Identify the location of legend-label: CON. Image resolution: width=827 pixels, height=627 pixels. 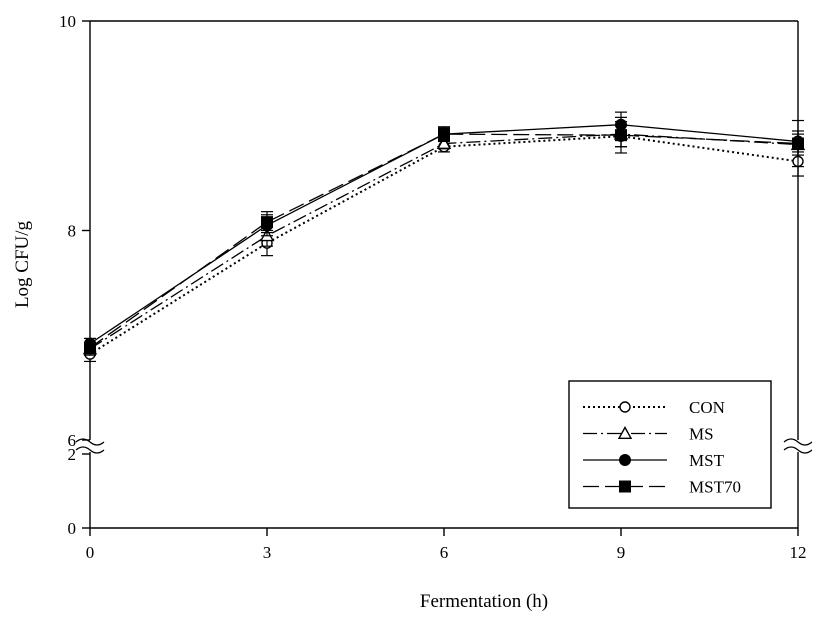
(707, 407).